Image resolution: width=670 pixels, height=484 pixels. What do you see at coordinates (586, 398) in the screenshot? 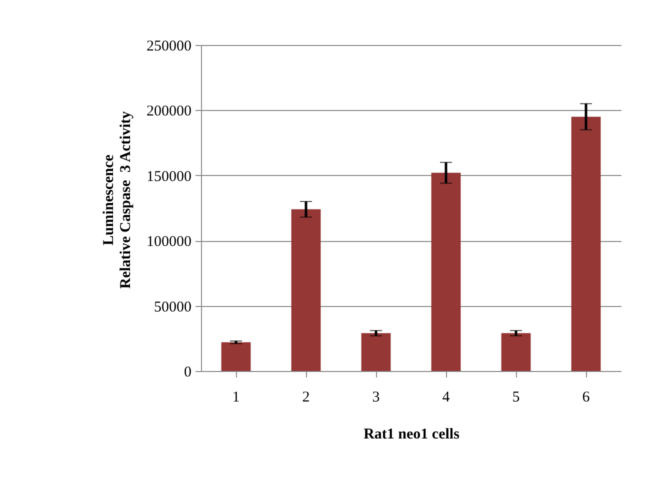
I see `x-tick-label: 6` at bounding box center [586, 398].